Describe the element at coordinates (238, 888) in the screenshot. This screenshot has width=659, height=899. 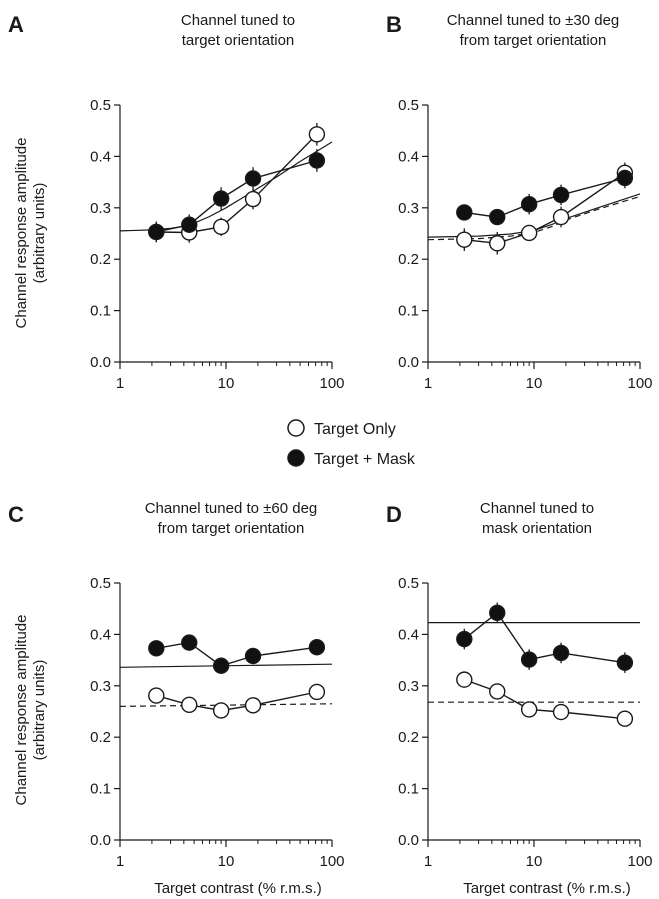
I see `x-axis-title-c: Target contrast (% r.m.s.)` at that location.